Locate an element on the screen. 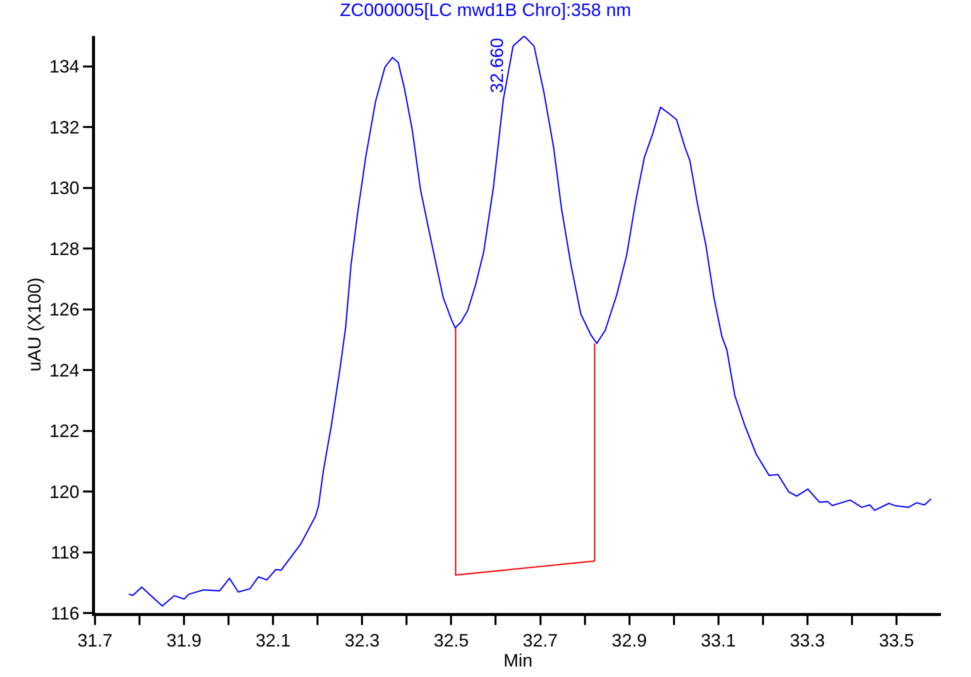 The height and width of the screenshot is (677, 971). y-tick-label: 124 is located at coordinates (64, 370).